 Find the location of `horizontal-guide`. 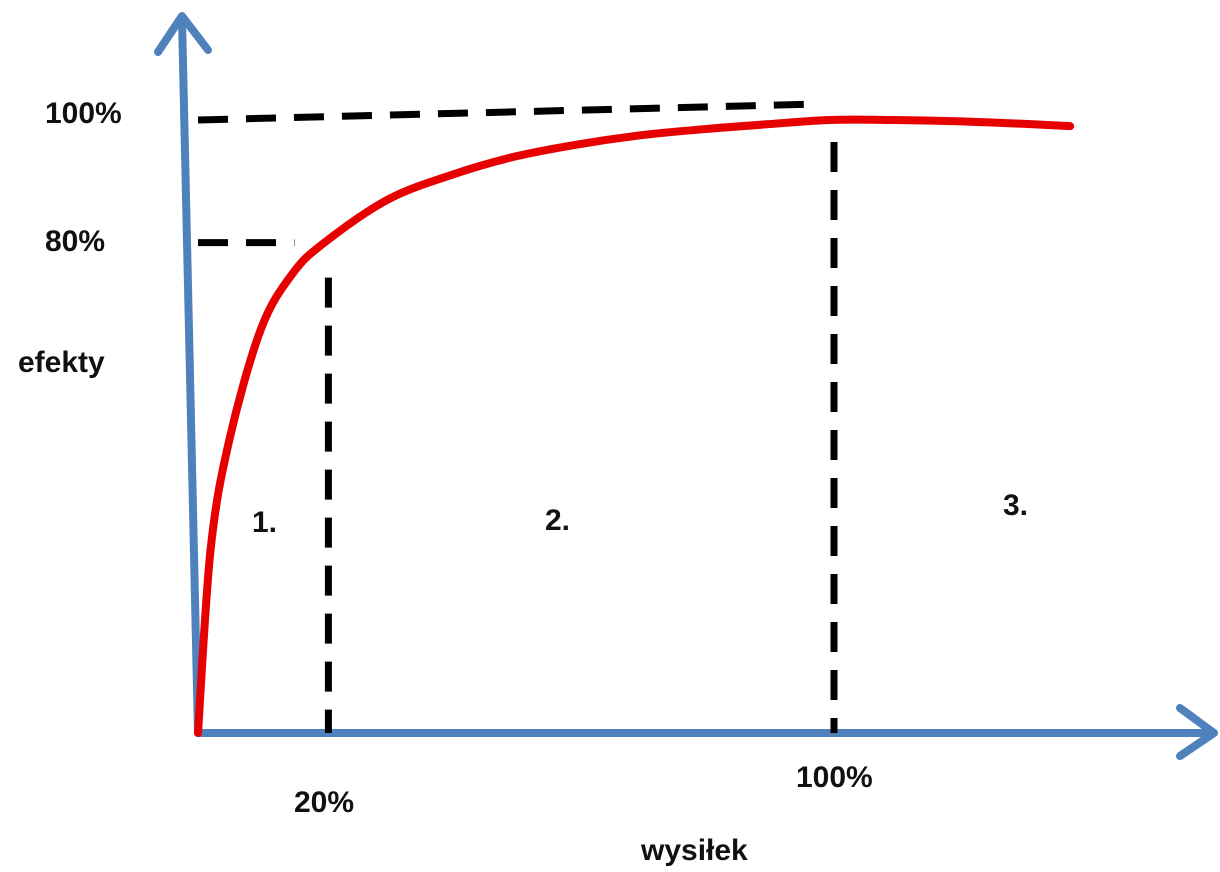

horizontal-guide is located at coordinates (508, 112).